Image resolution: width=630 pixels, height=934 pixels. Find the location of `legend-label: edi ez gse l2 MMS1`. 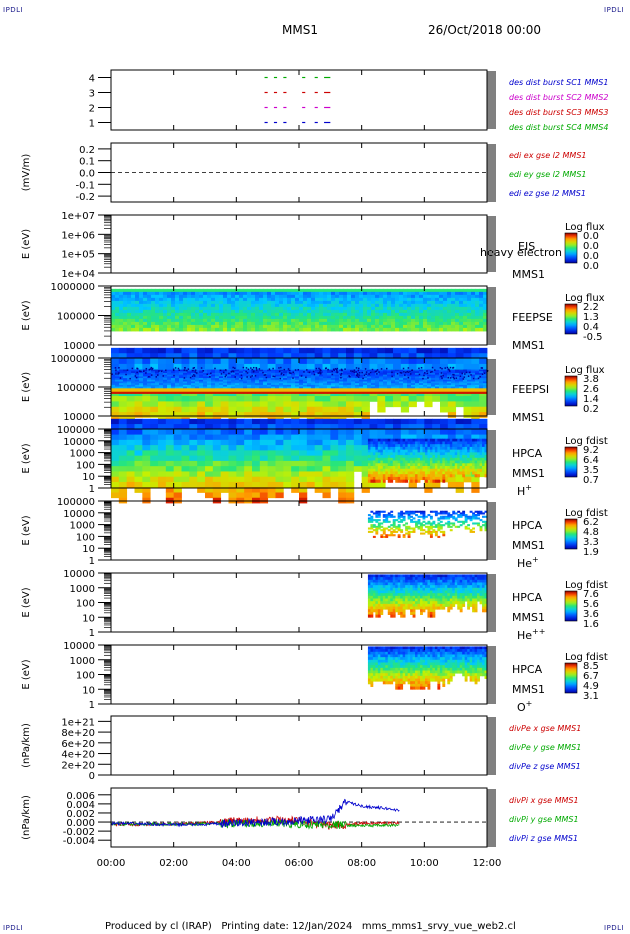

legend-label: edi ez gse l2 MMS1 is located at coordinates (547, 193).